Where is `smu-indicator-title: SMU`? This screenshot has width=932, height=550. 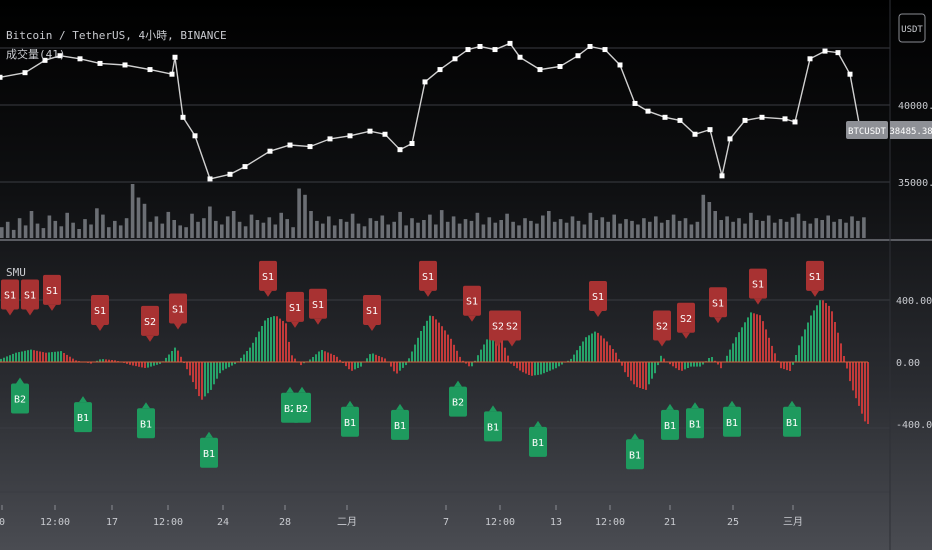
smu-indicator-title: SMU is located at coordinates (16, 272).